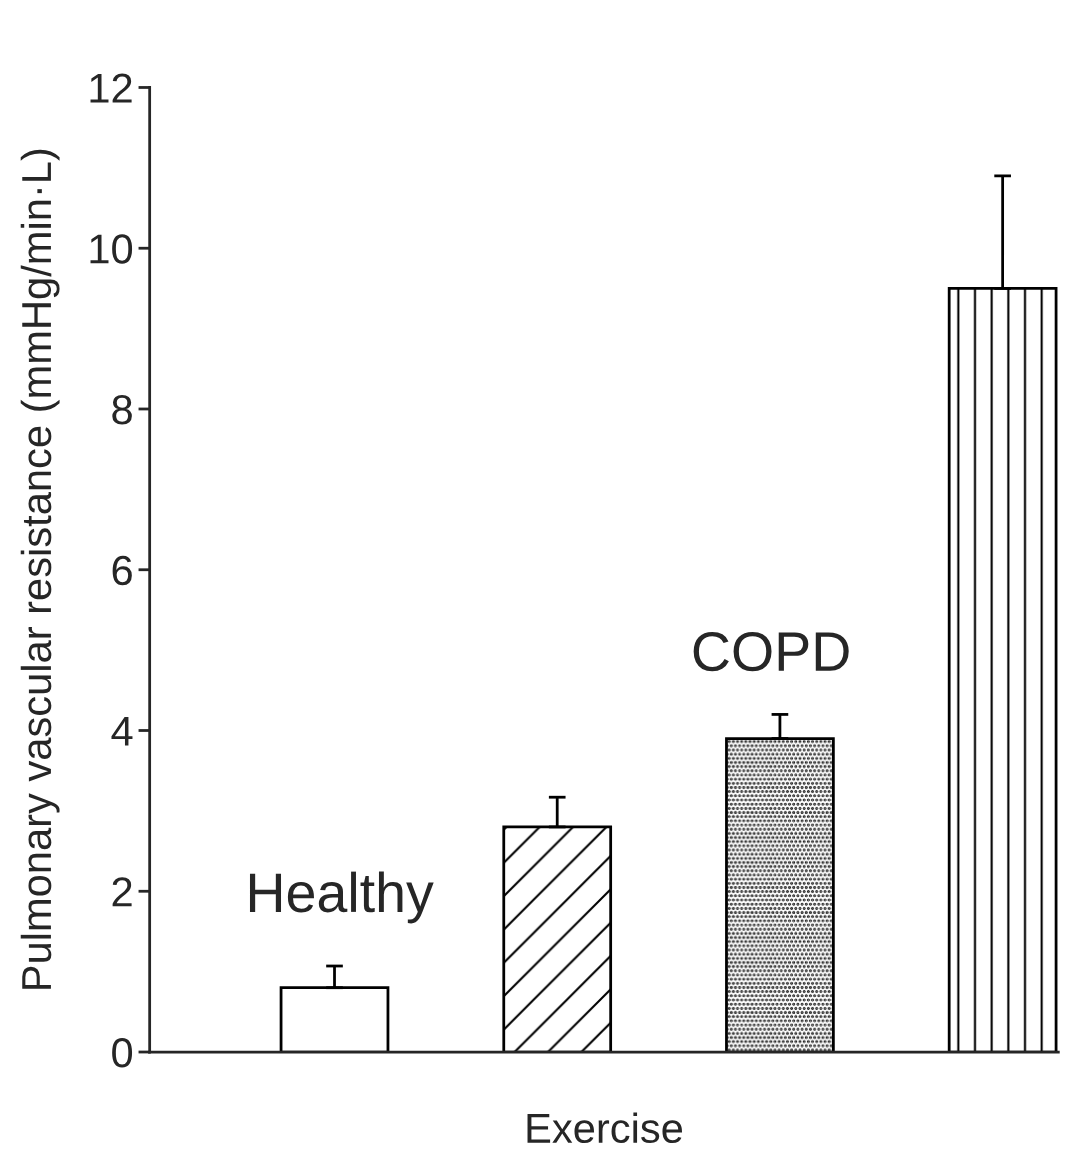 The image size is (1069, 1151). I want to click on y-tick-label: 6, so click(122, 570).